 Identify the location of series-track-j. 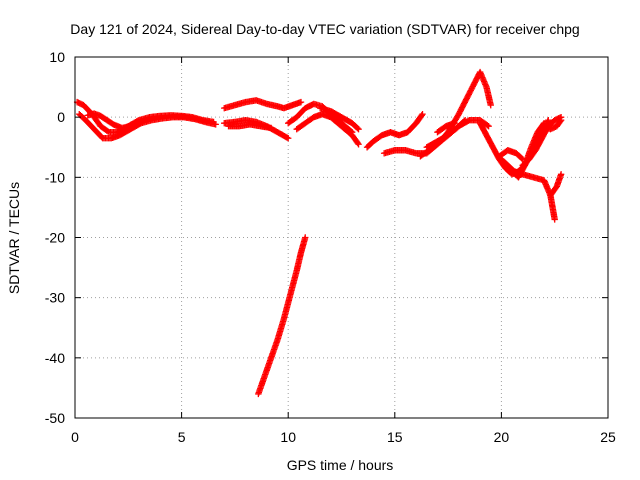
(282, 316).